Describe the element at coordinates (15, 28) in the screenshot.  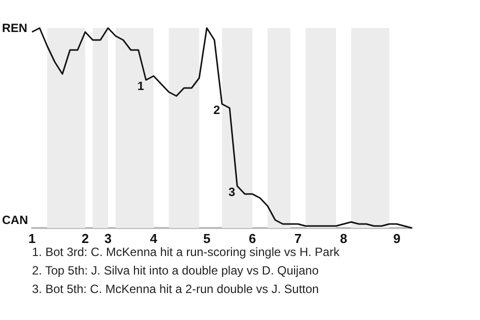
I see `text: REN` at that location.